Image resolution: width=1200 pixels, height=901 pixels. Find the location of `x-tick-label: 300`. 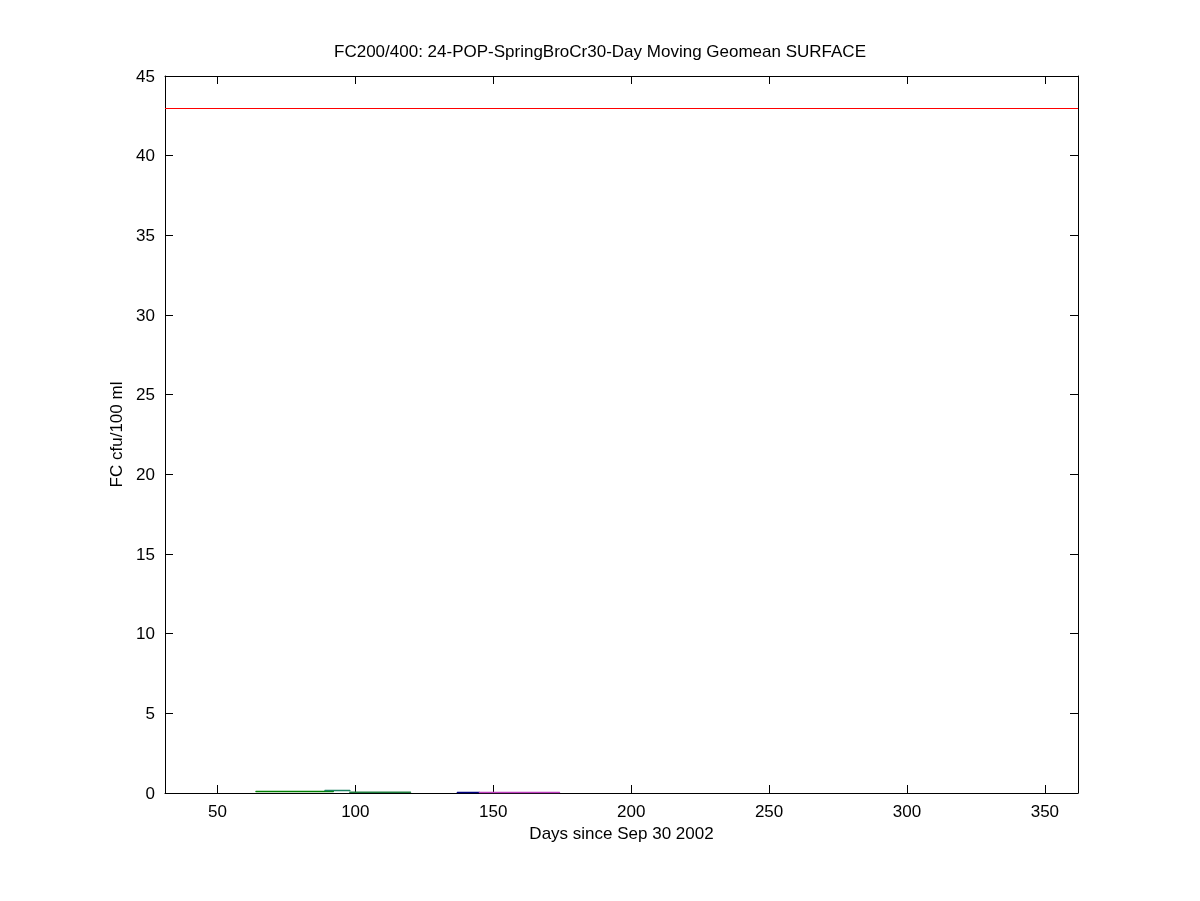

x-tick-label: 300 is located at coordinates (907, 811).